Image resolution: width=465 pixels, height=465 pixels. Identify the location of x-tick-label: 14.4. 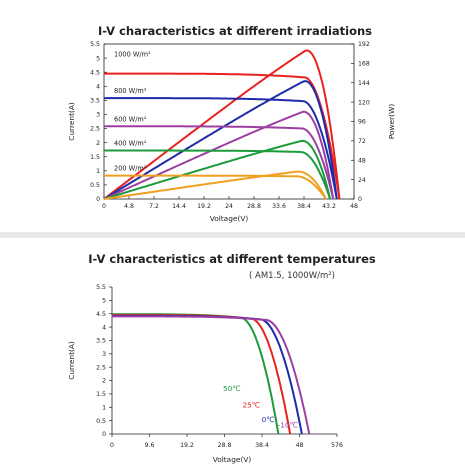
(179, 206).